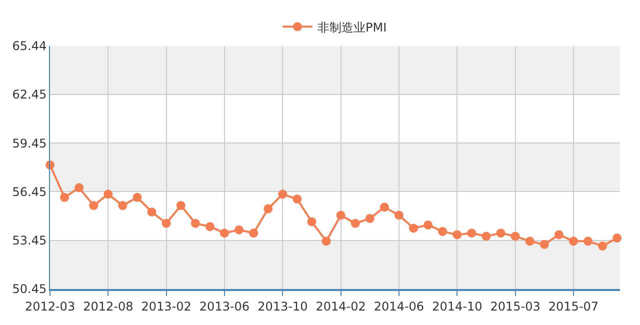  I want to click on x-tick-label: 2012-03, so click(50, 306).